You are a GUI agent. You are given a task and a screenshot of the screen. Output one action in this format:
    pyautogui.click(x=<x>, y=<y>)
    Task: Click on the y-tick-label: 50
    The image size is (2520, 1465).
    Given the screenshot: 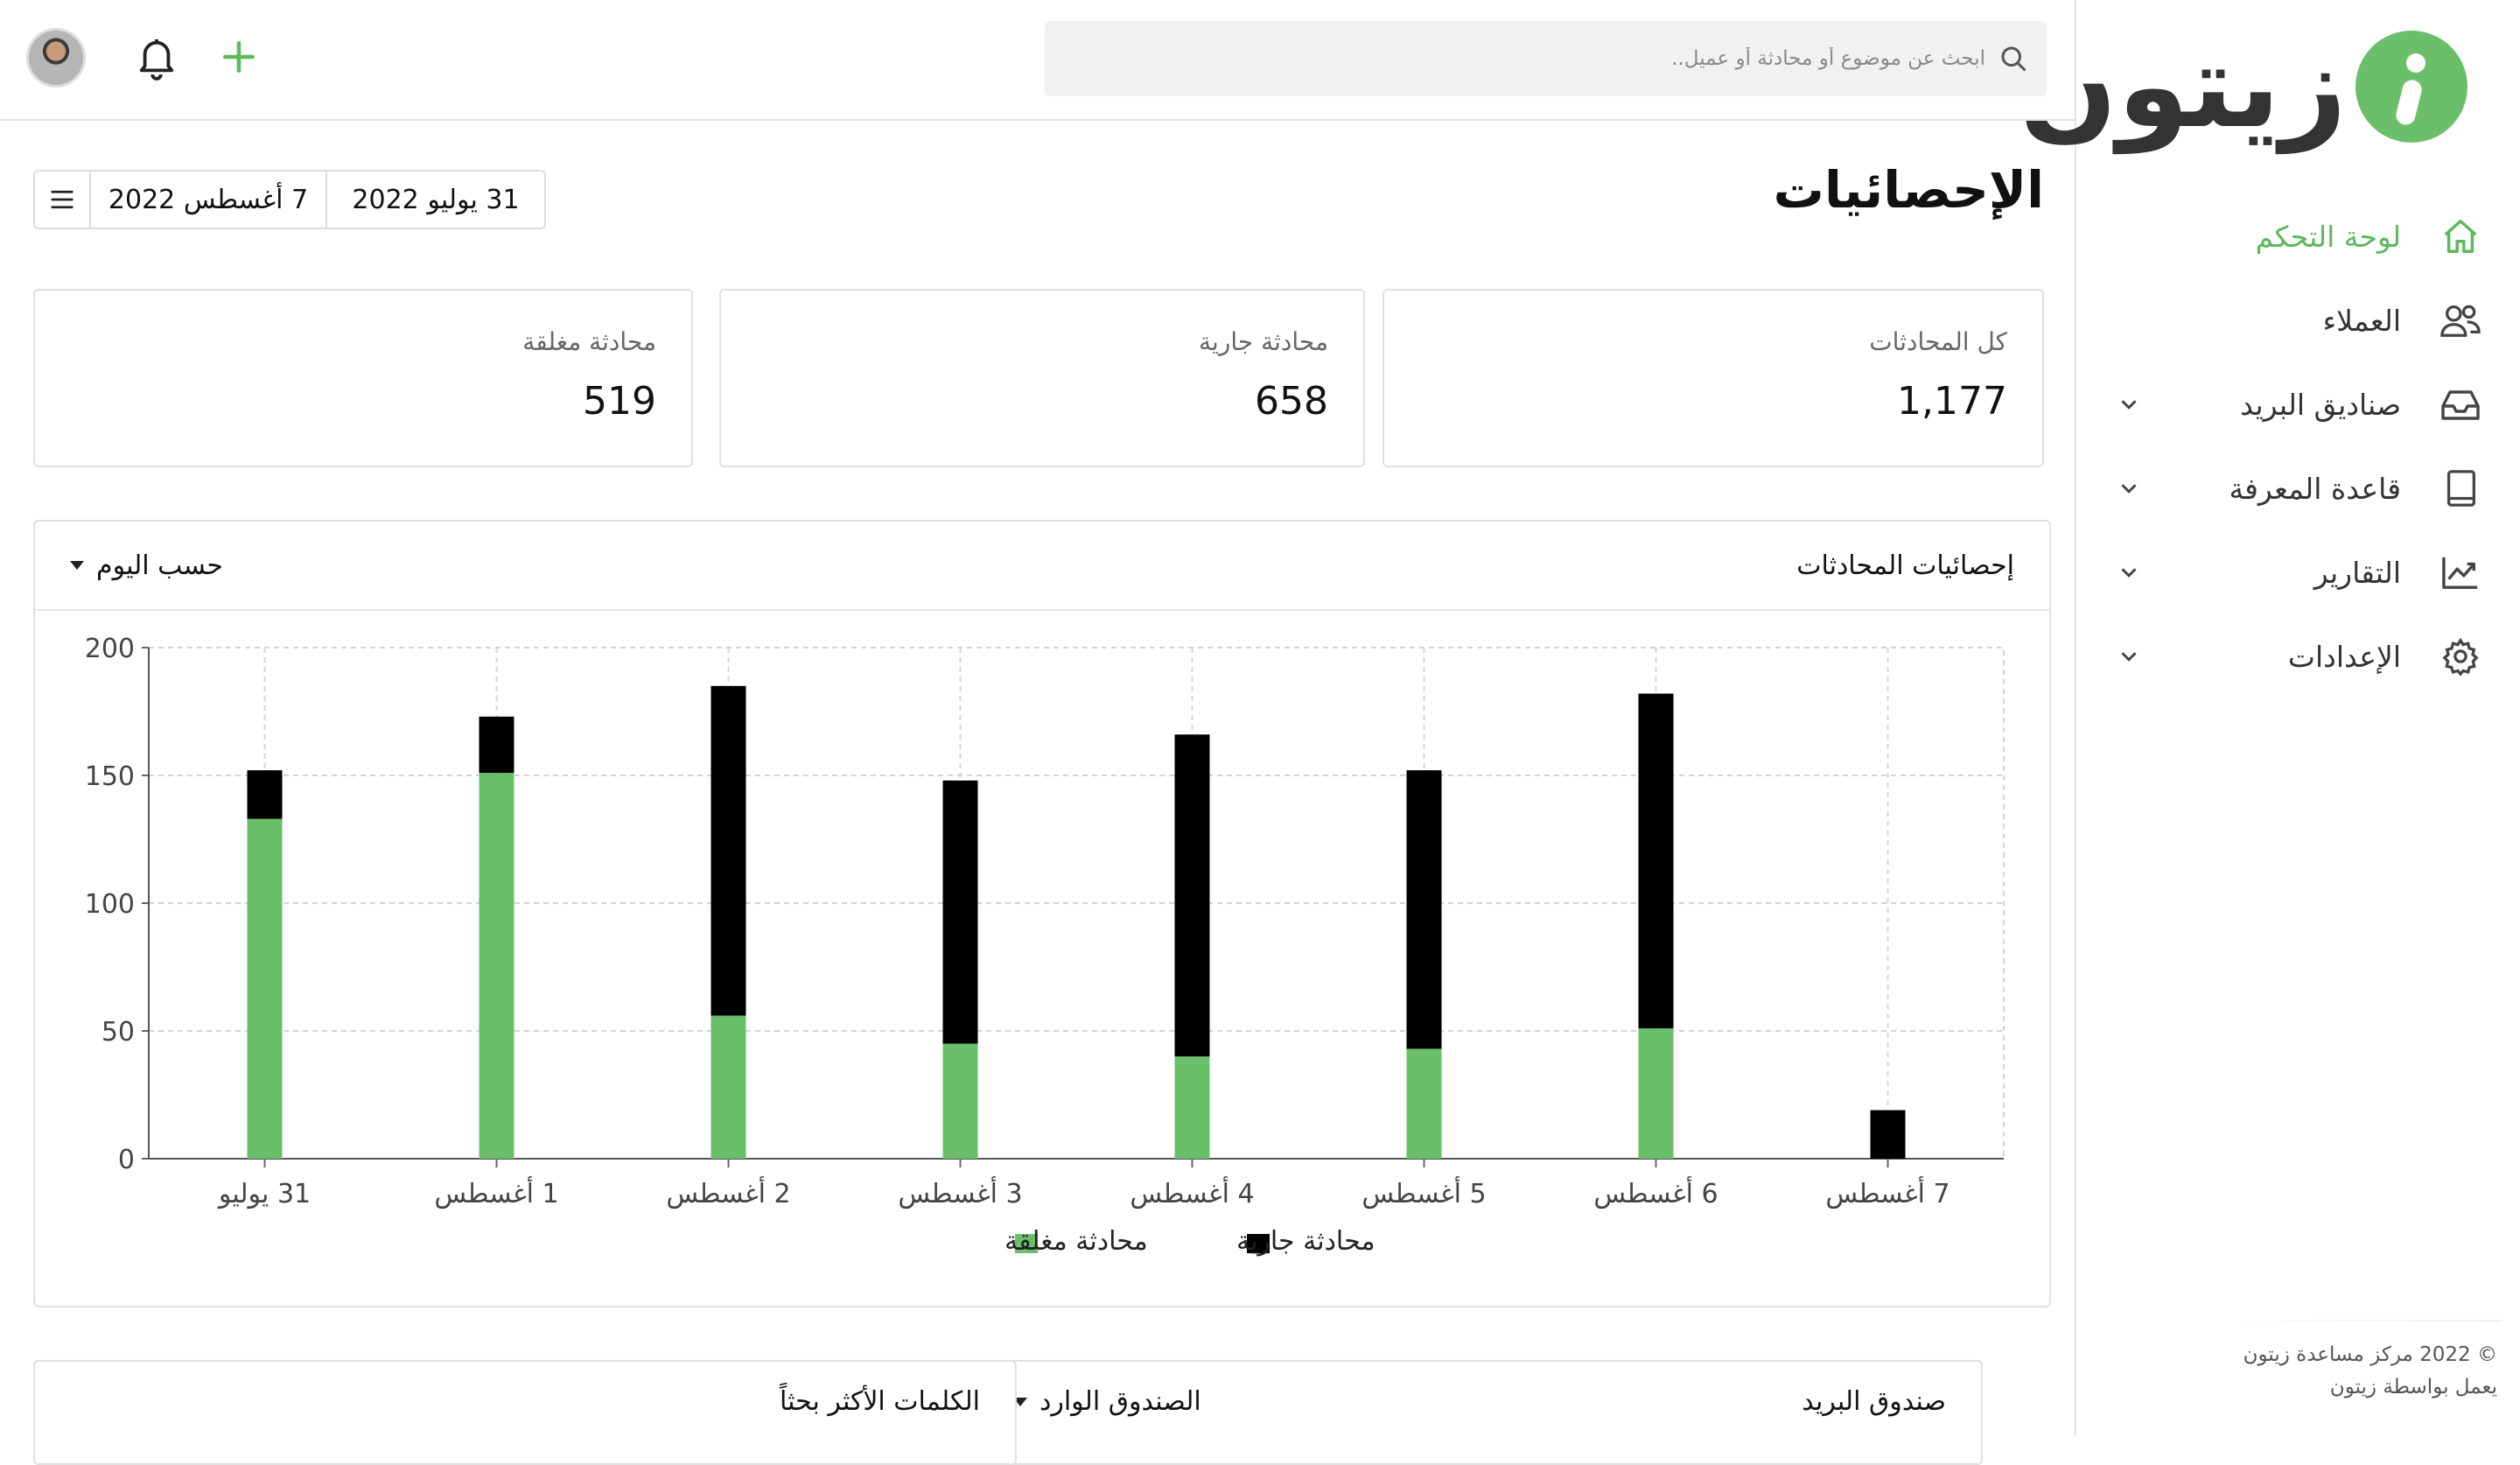 What is the action you would take?
    pyautogui.click(x=118, y=1032)
    